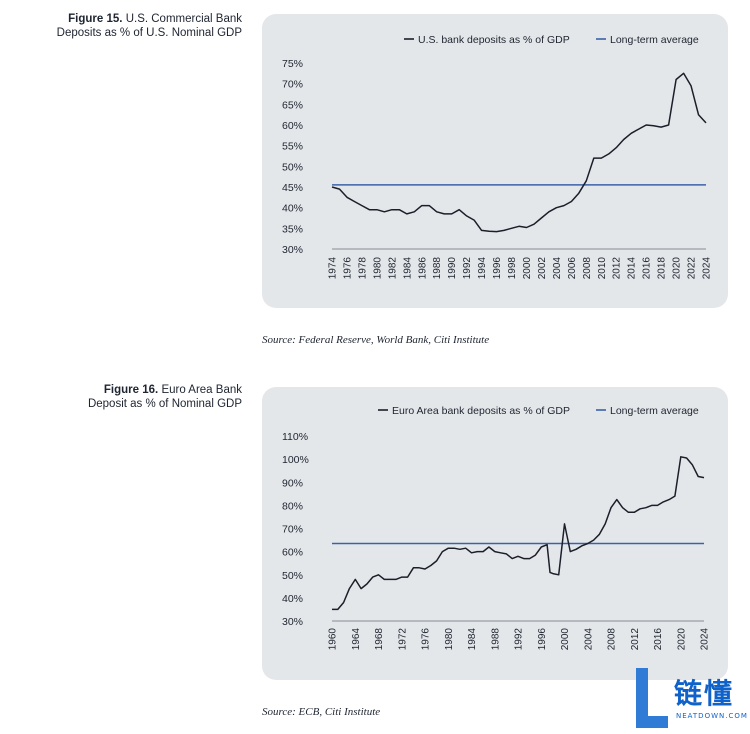 This screenshot has width=750, height=734. What do you see at coordinates (422, 268) in the screenshot?
I see `x-tick-label: 1986` at bounding box center [422, 268].